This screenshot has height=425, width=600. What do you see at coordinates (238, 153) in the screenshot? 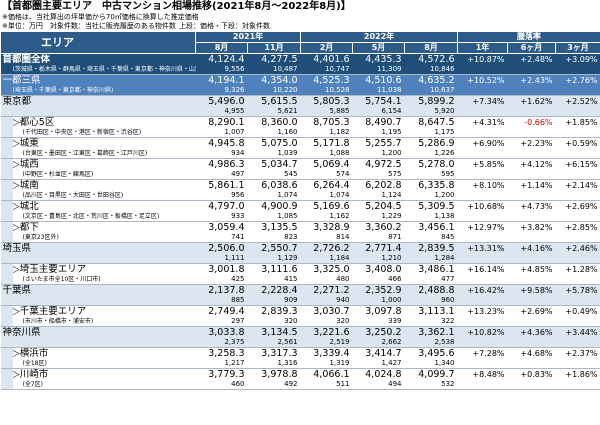
I see `count: 934` at bounding box center [238, 153].